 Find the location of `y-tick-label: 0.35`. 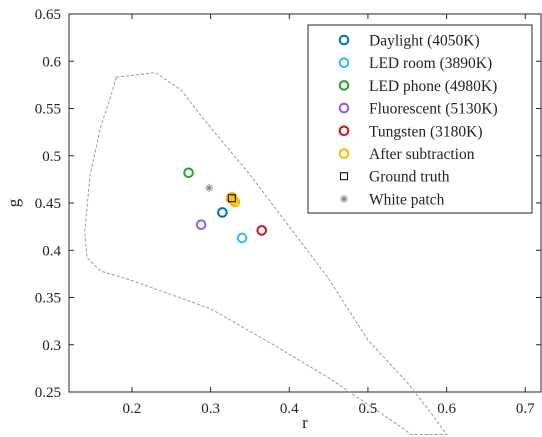

y-tick-label: 0.35 is located at coordinates (48, 299).